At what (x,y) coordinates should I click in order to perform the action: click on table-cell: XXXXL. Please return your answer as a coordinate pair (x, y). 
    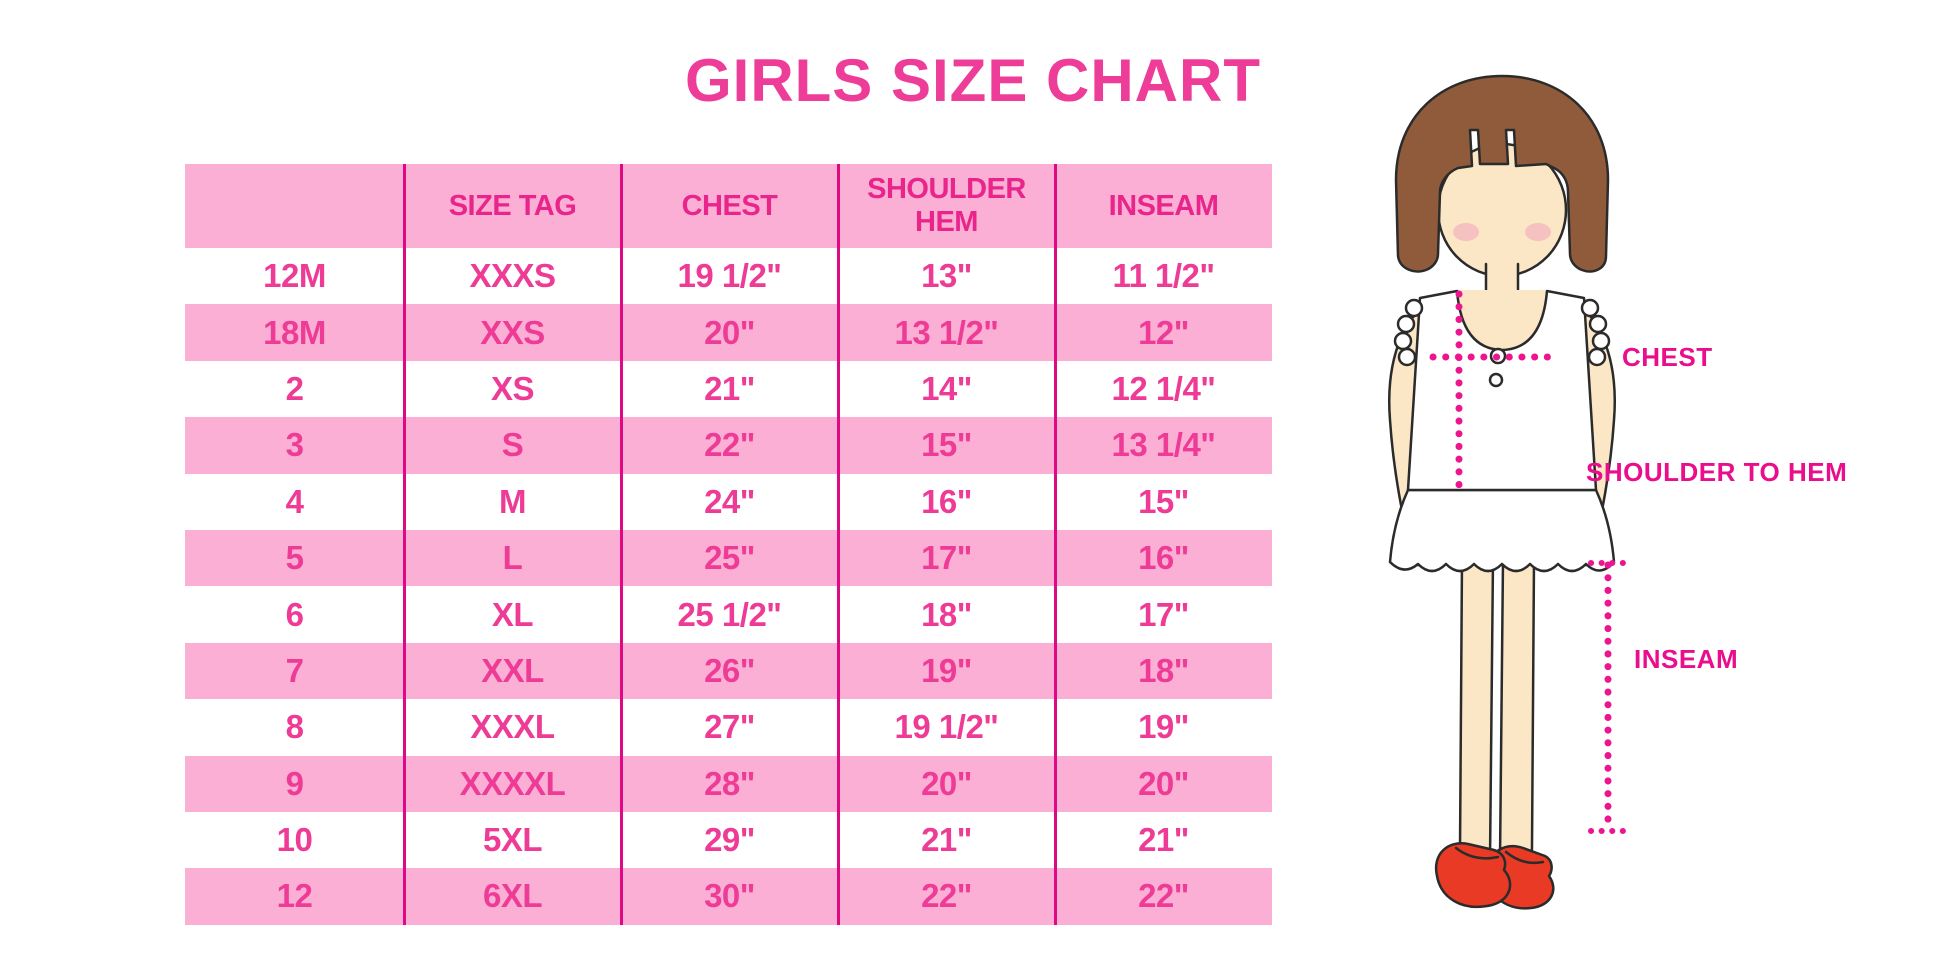
    Looking at the image, I should click on (512, 783).